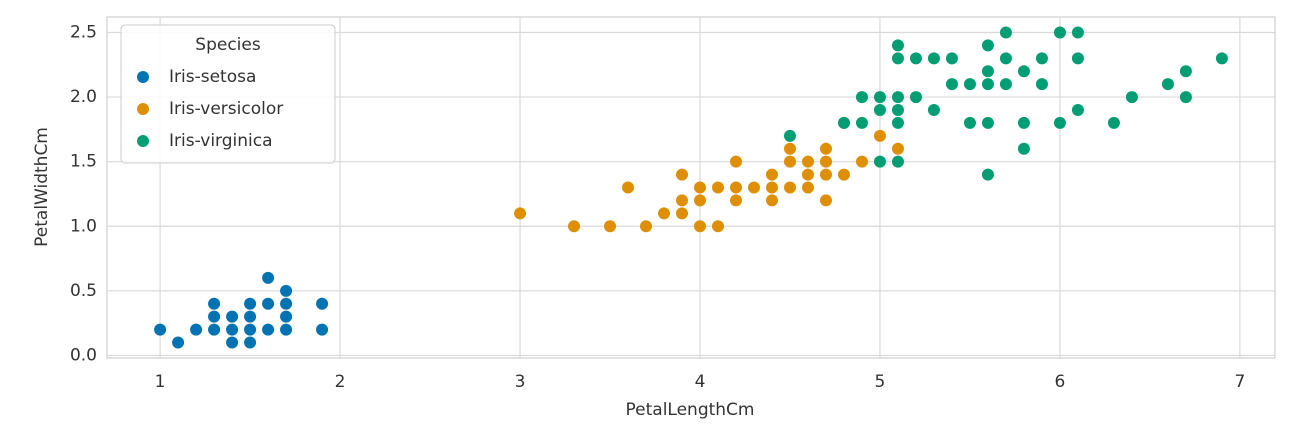  What do you see at coordinates (228, 45) in the screenshot?
I see `legend-title: Species` at bounding box center [228, 45].